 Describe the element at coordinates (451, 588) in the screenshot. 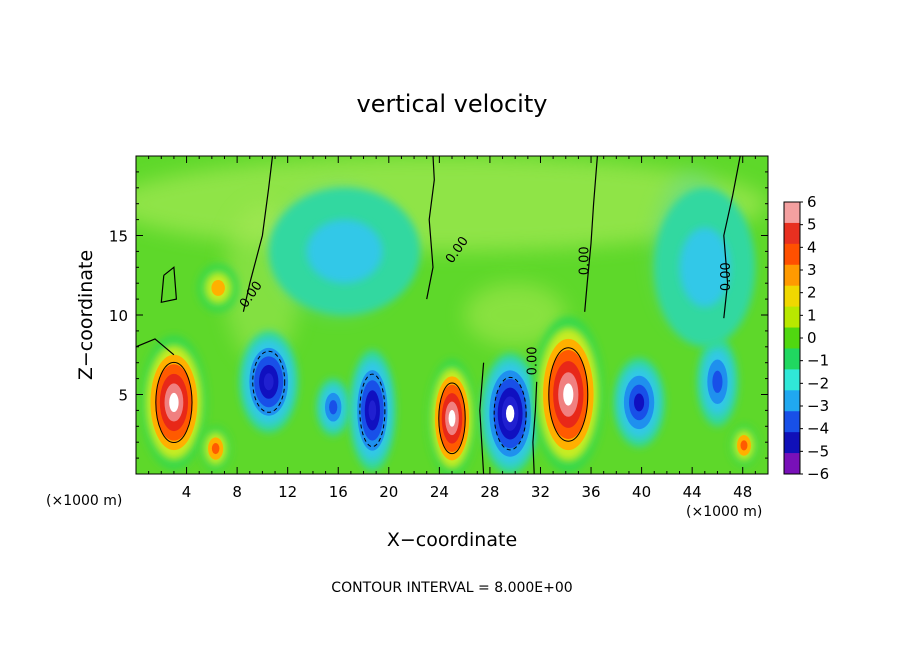

I see `contour-interval-footer: CONTOUR INTERVAL = 8.000E+00` at that location.